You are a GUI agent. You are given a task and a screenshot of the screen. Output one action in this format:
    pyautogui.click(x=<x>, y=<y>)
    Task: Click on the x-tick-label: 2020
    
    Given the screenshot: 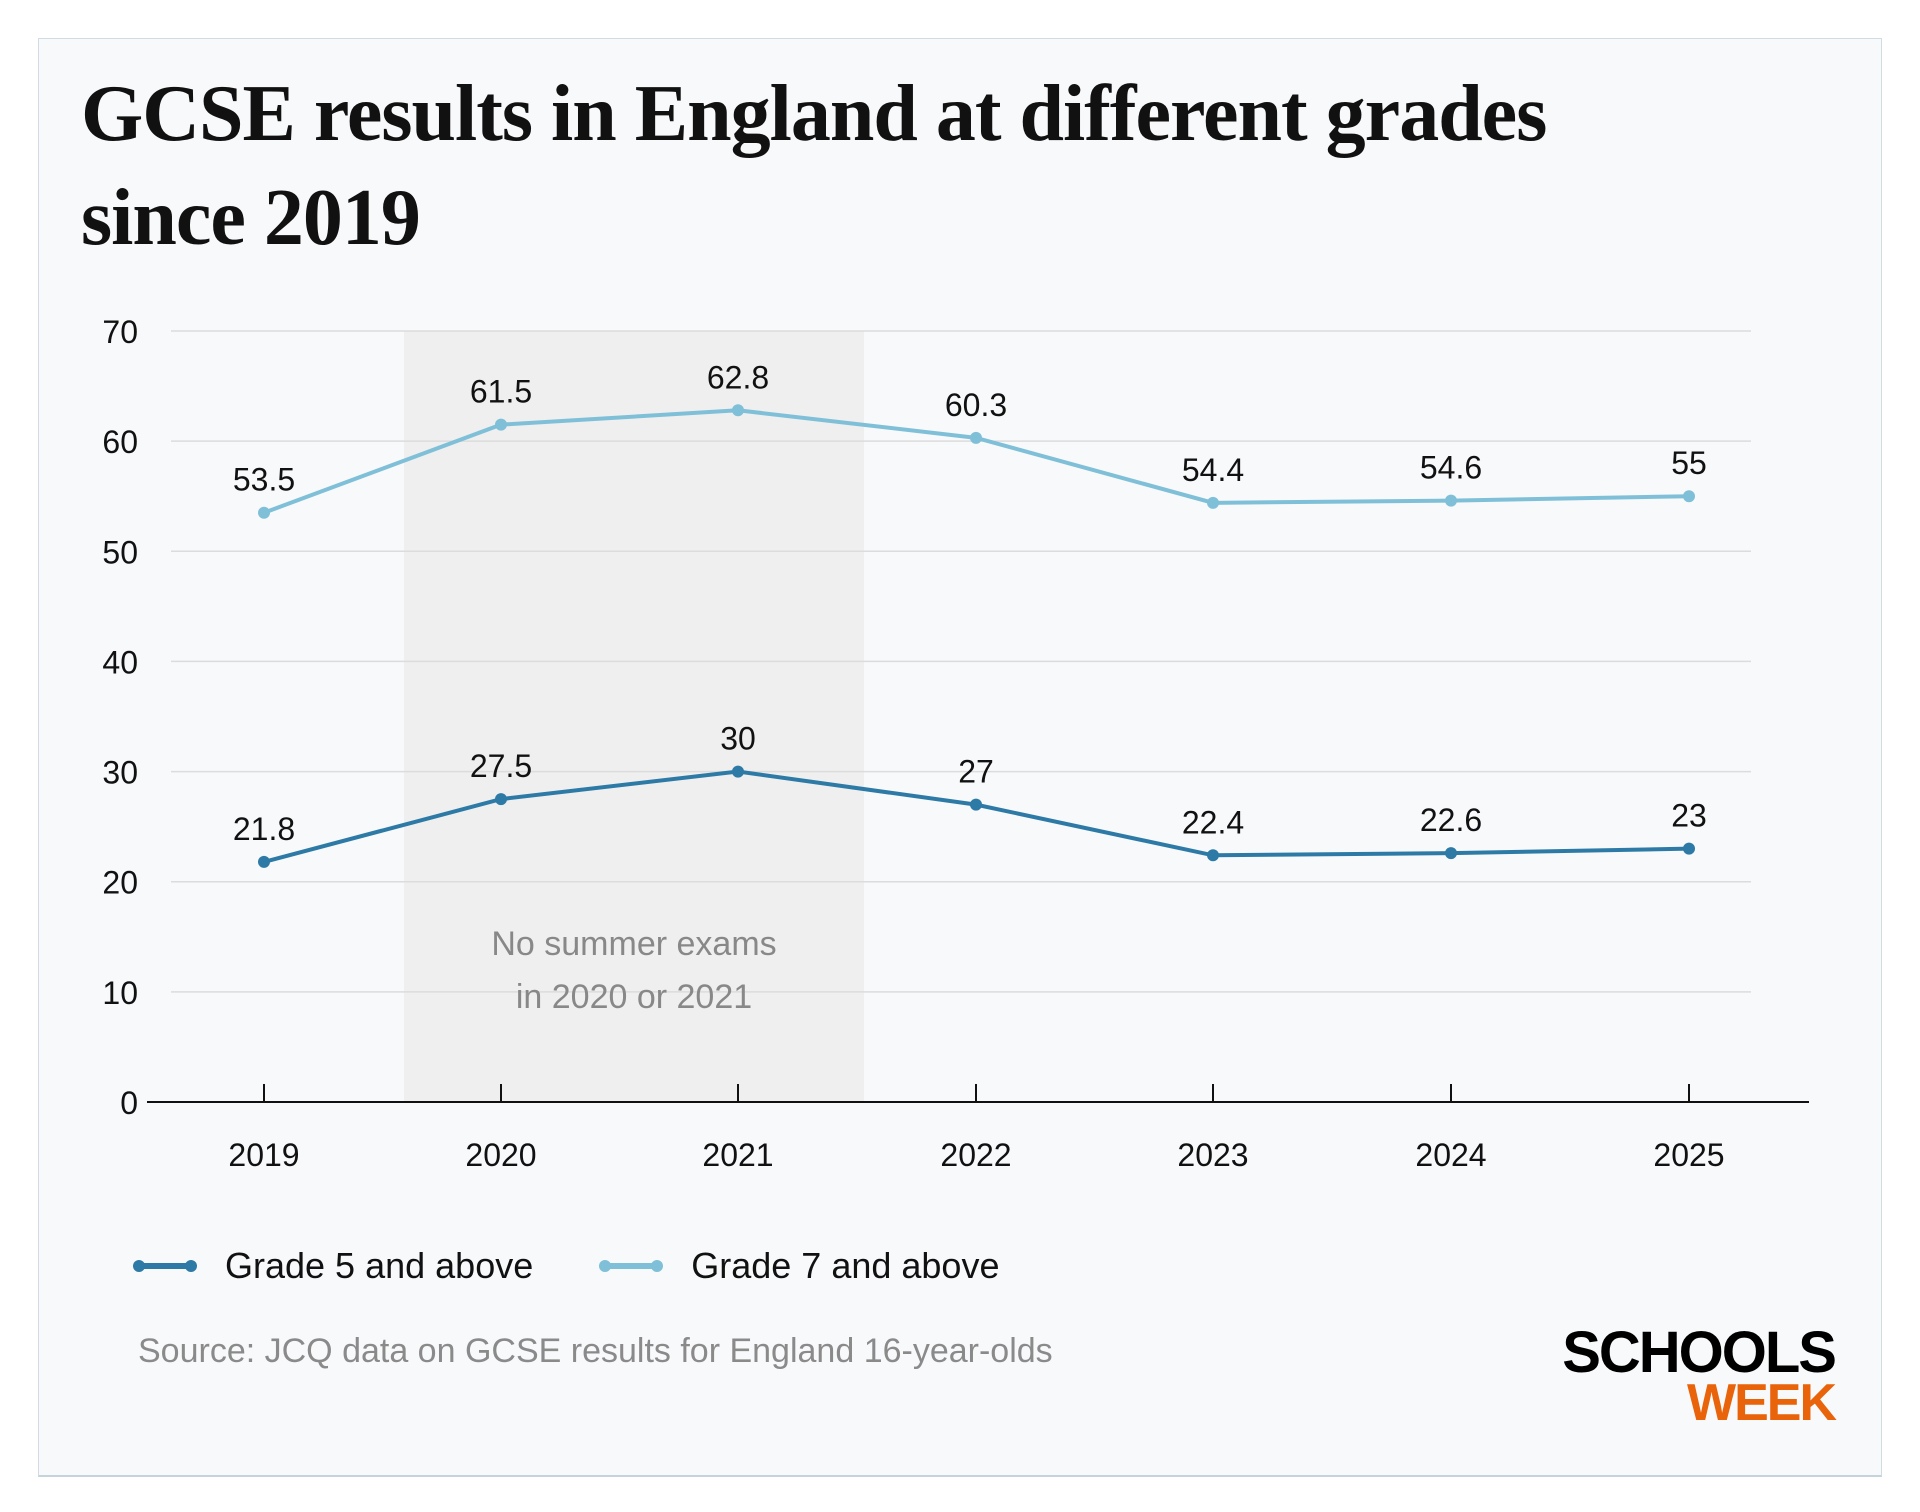 What is the action you would take?
    pyautogui.click(x=500, y=1155)
    